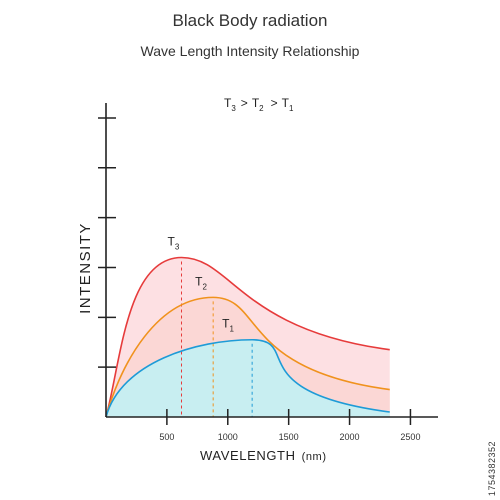 The width and height of the screenshot is (500, 500). What do you see at coordinates (350, 437) in the screenshot?
I see `x-tick-label: 2000` at bounding box center [350, 437].